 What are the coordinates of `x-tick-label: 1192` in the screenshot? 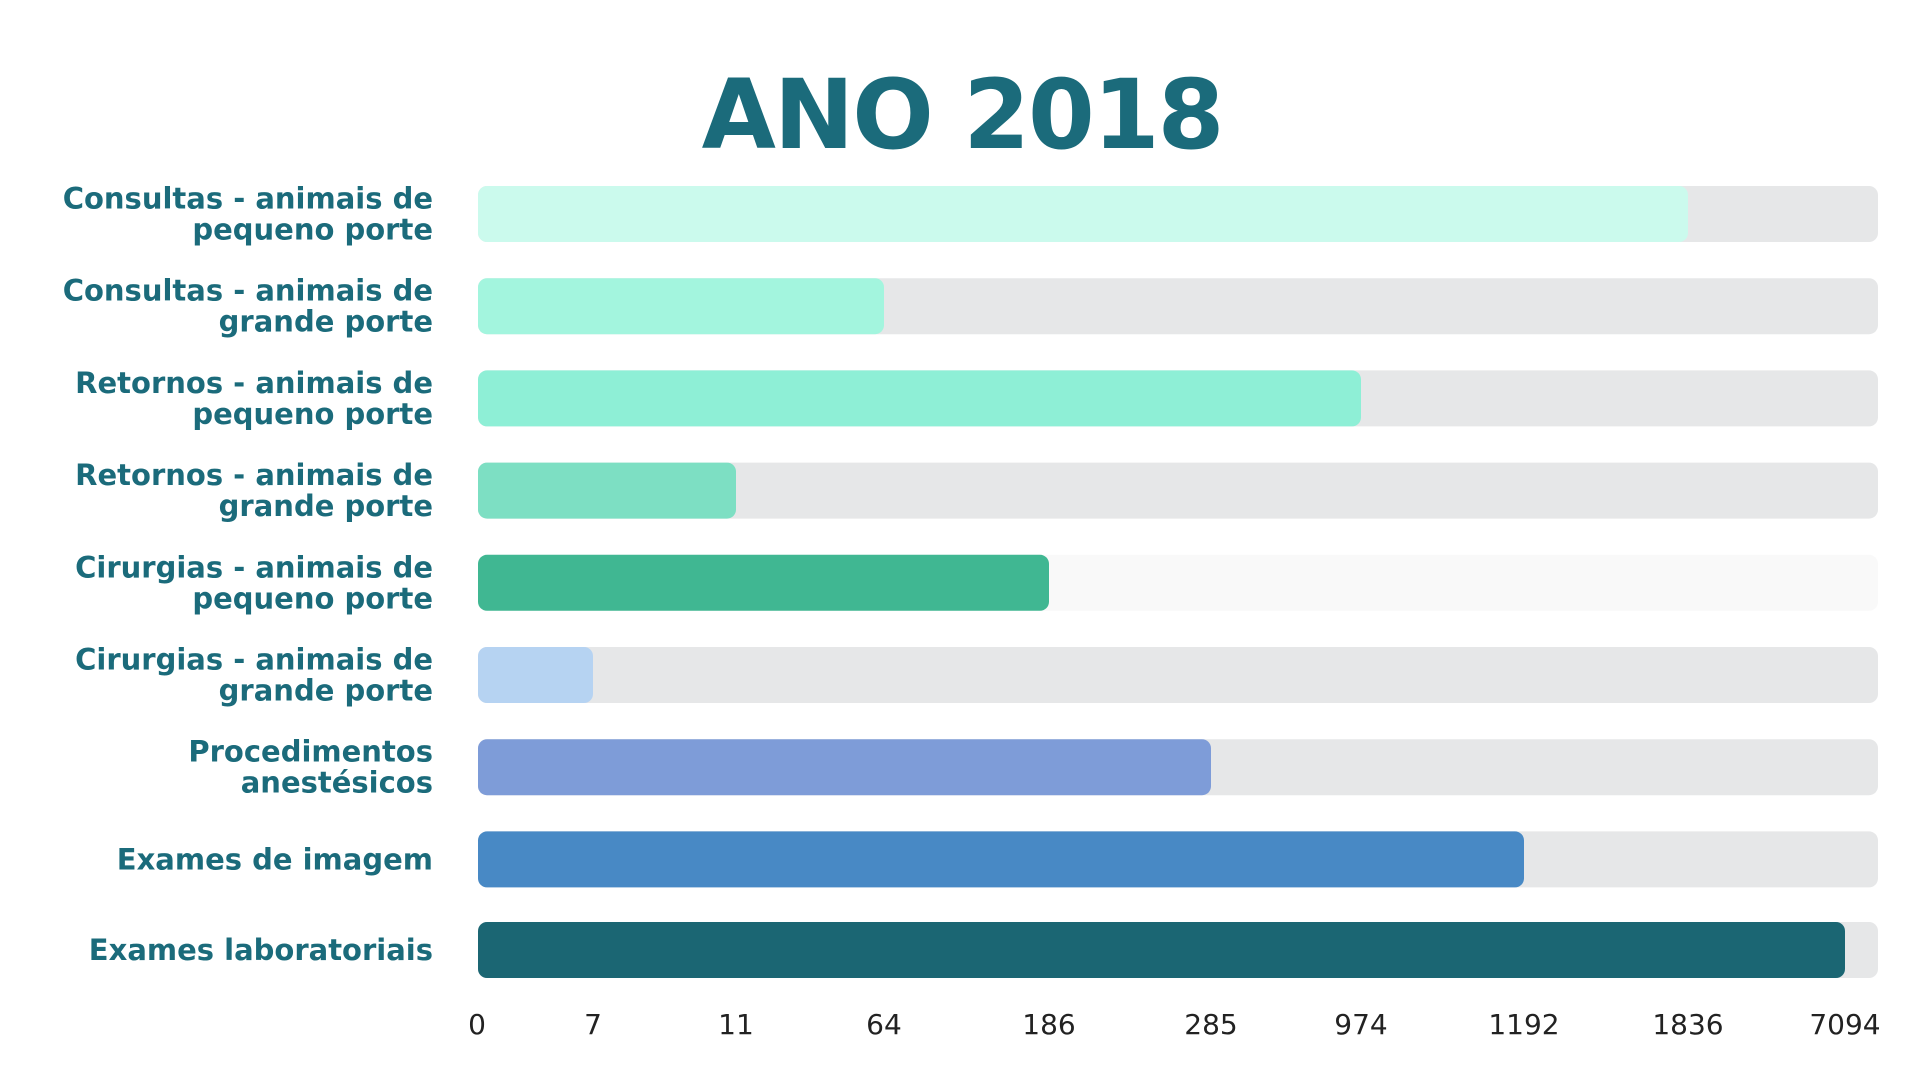 It's located at (1523, 1024).